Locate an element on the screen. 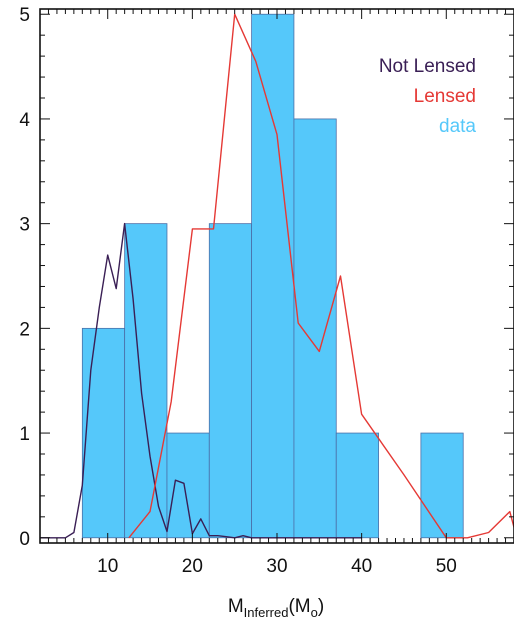  x-axis-title-paren-sub: o is located at coordinates (314, 612).